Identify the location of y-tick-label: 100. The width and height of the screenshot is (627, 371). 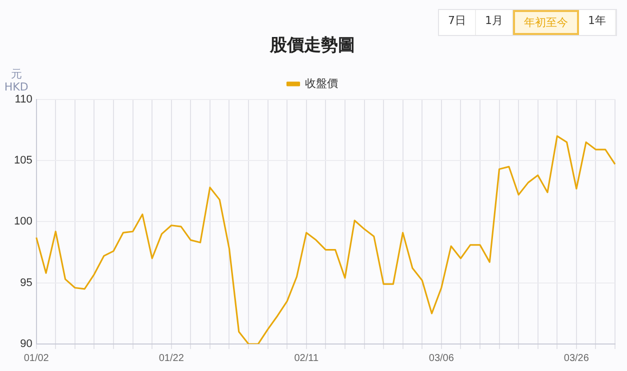
(23, 222).